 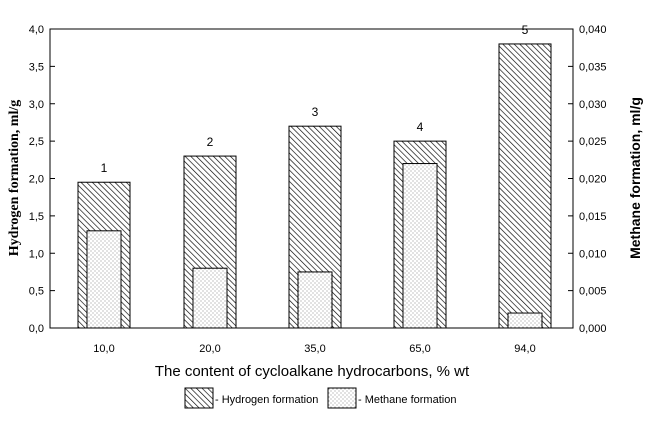 I want to click on legend-label-methane: - Methane formation, so click(x=407, y=400).